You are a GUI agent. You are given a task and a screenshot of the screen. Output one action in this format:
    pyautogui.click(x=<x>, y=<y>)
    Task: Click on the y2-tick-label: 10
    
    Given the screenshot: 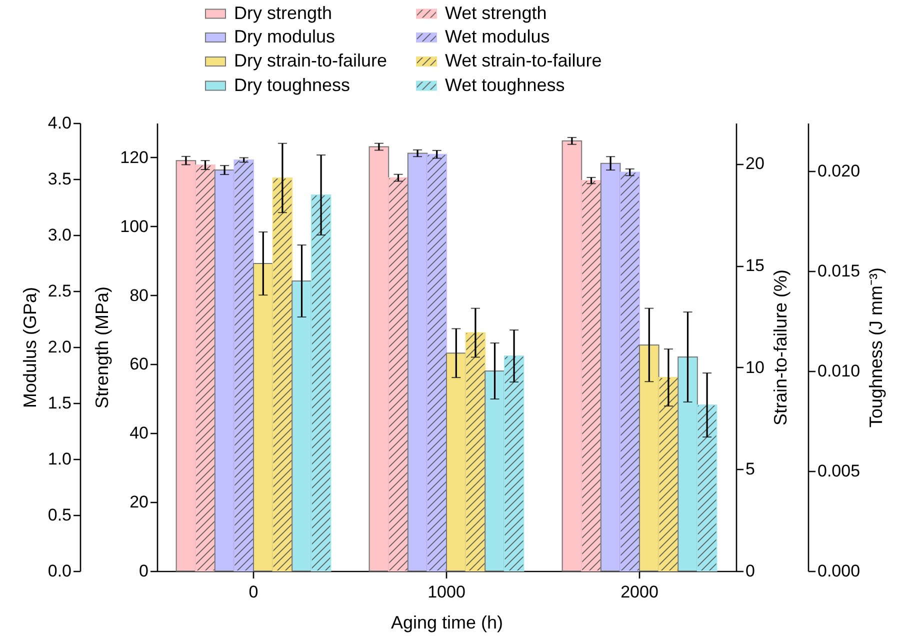 What is the action you would take?
    pyautogui.click(x=755, y=367)
    